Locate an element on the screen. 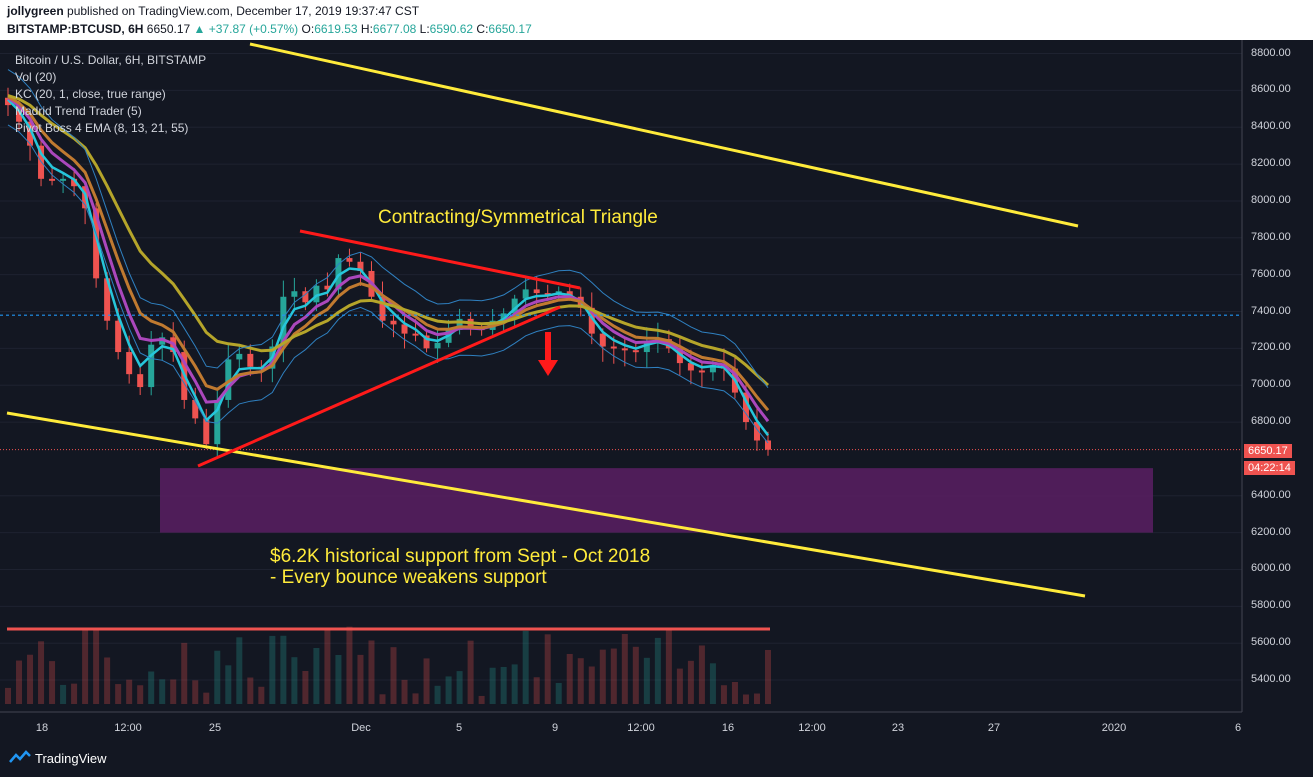 This screenshot has height=777, width=1313. low-value: 6590.62 is located at coordinates (451, 29).